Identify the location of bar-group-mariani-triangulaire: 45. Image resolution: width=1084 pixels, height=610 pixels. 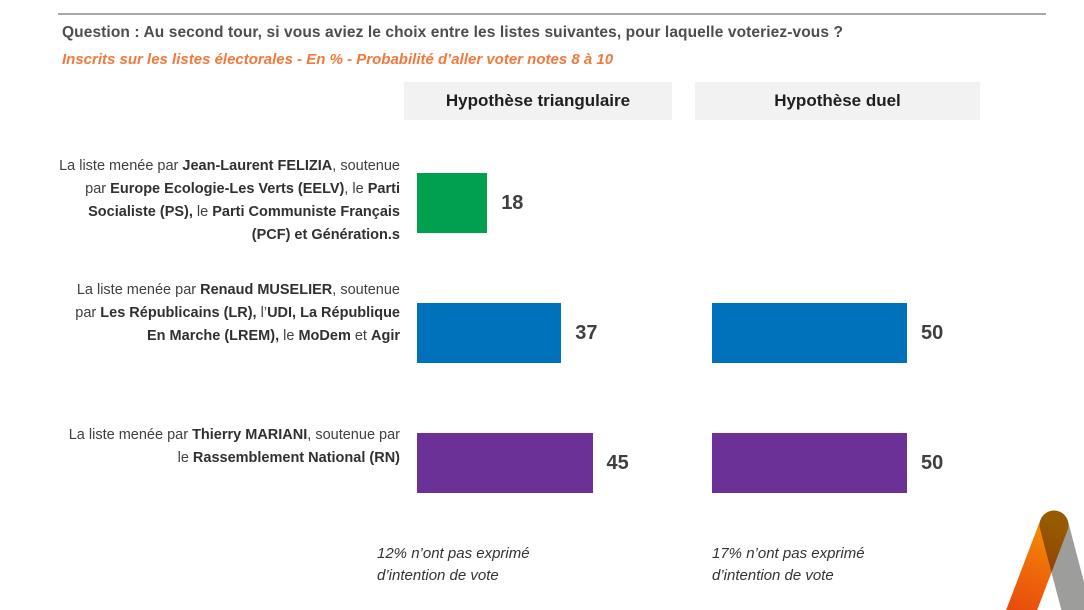
(523, 463).